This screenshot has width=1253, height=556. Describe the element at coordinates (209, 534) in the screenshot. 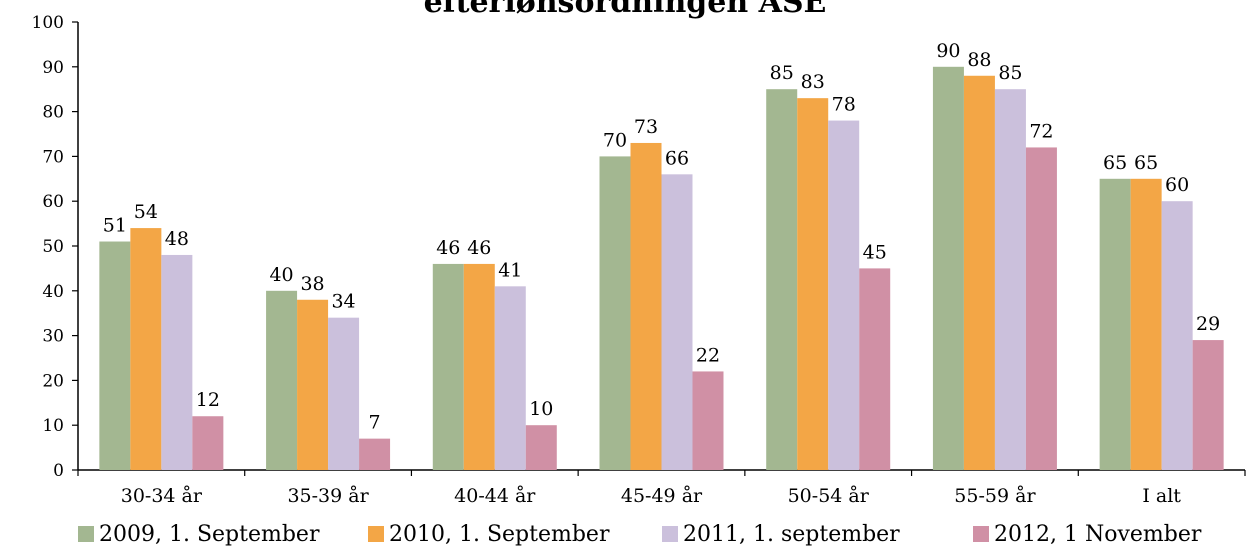

I see `legend-label: 2009, 1. September` at that location.